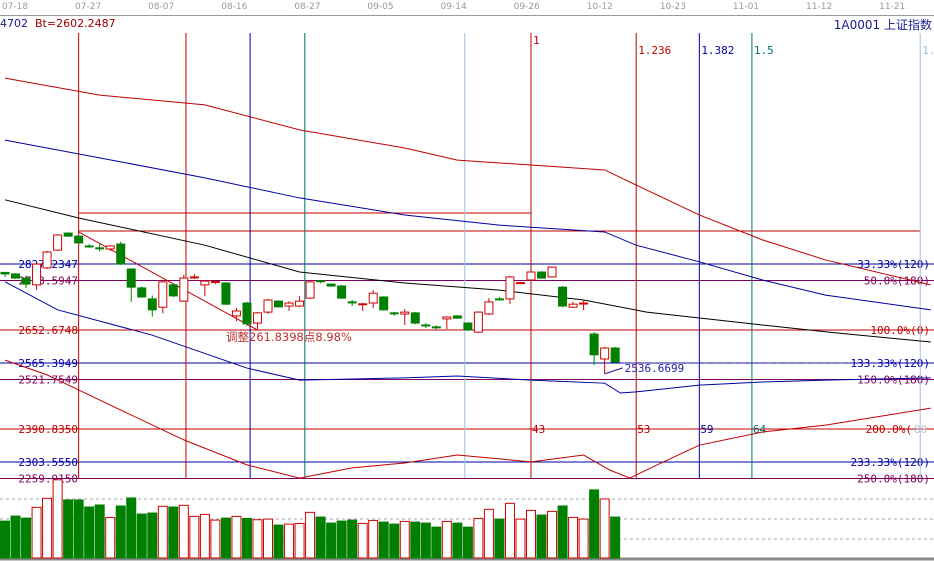 This screenshot has width=934, height=561. What do you see at coordinates (14, 23) in the screenshot?
I see `left-value: 4702` at bounding box center [14, 23].